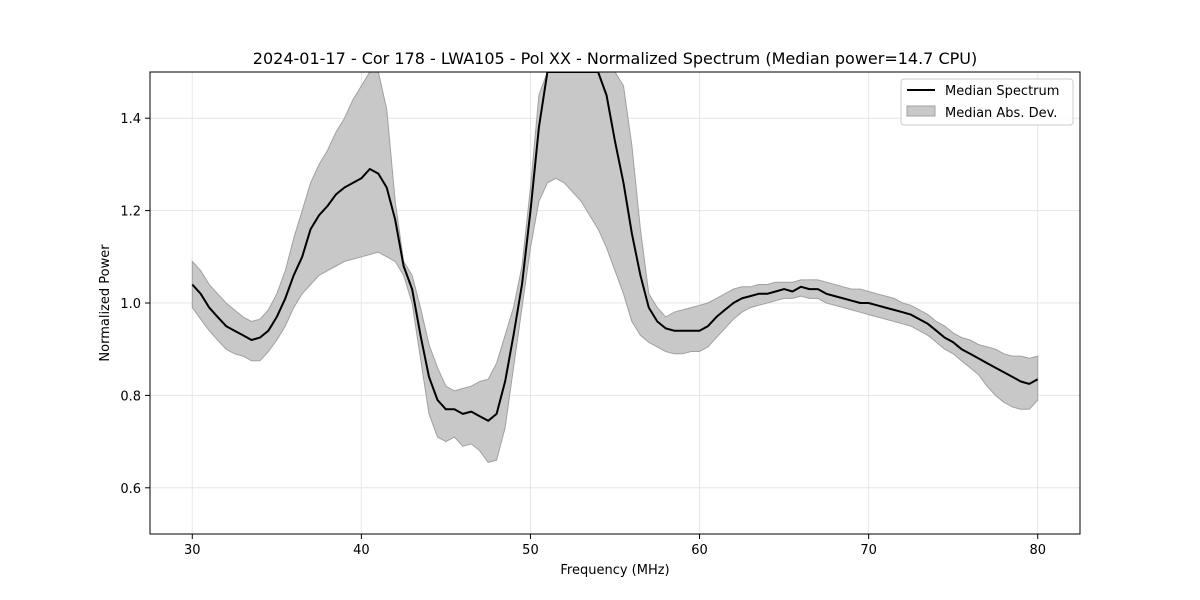 This screenshot has width=1200, height=600. What do you see at coordinates (130, 304) in the screenshot?
I see `y-tick-label: 1.0` at bounding box center [130, 304].